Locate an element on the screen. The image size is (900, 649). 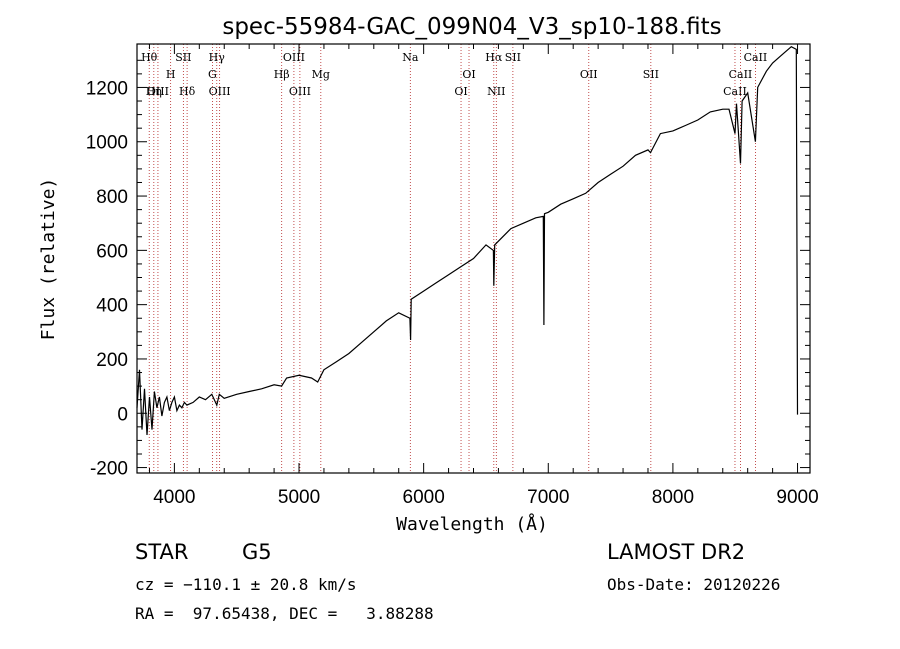
x-tick-label: 5000 is located at coordinates (299, 497).